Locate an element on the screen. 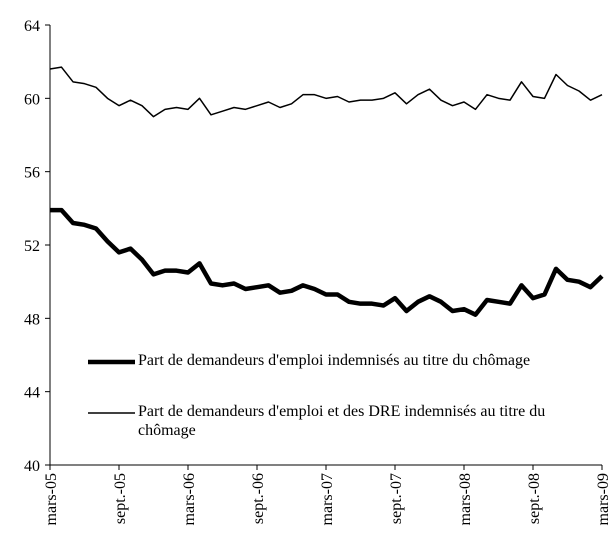  x-tick-label: mars-08 is located at coordinates (465, 499).